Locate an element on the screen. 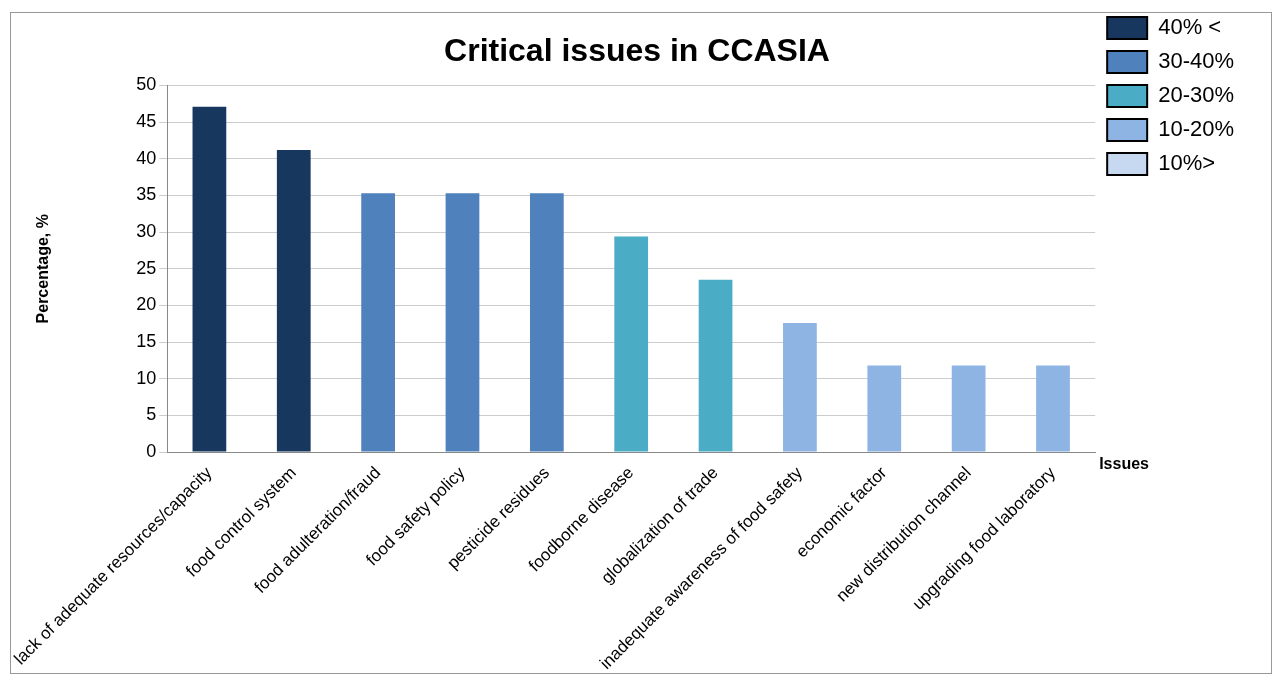 This screenshot has height=677, width=1274. y-tick-label: 45 is located at coordinates (146, 121).